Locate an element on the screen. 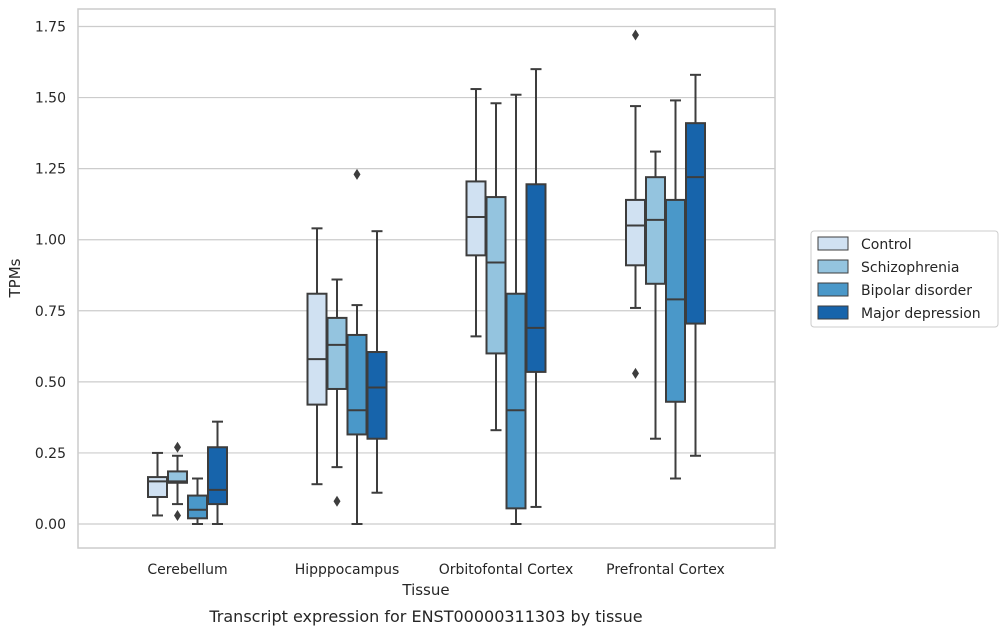  box-prefrontal-cortex-schizophrenia-iqr is located at coordinates (655, 230).